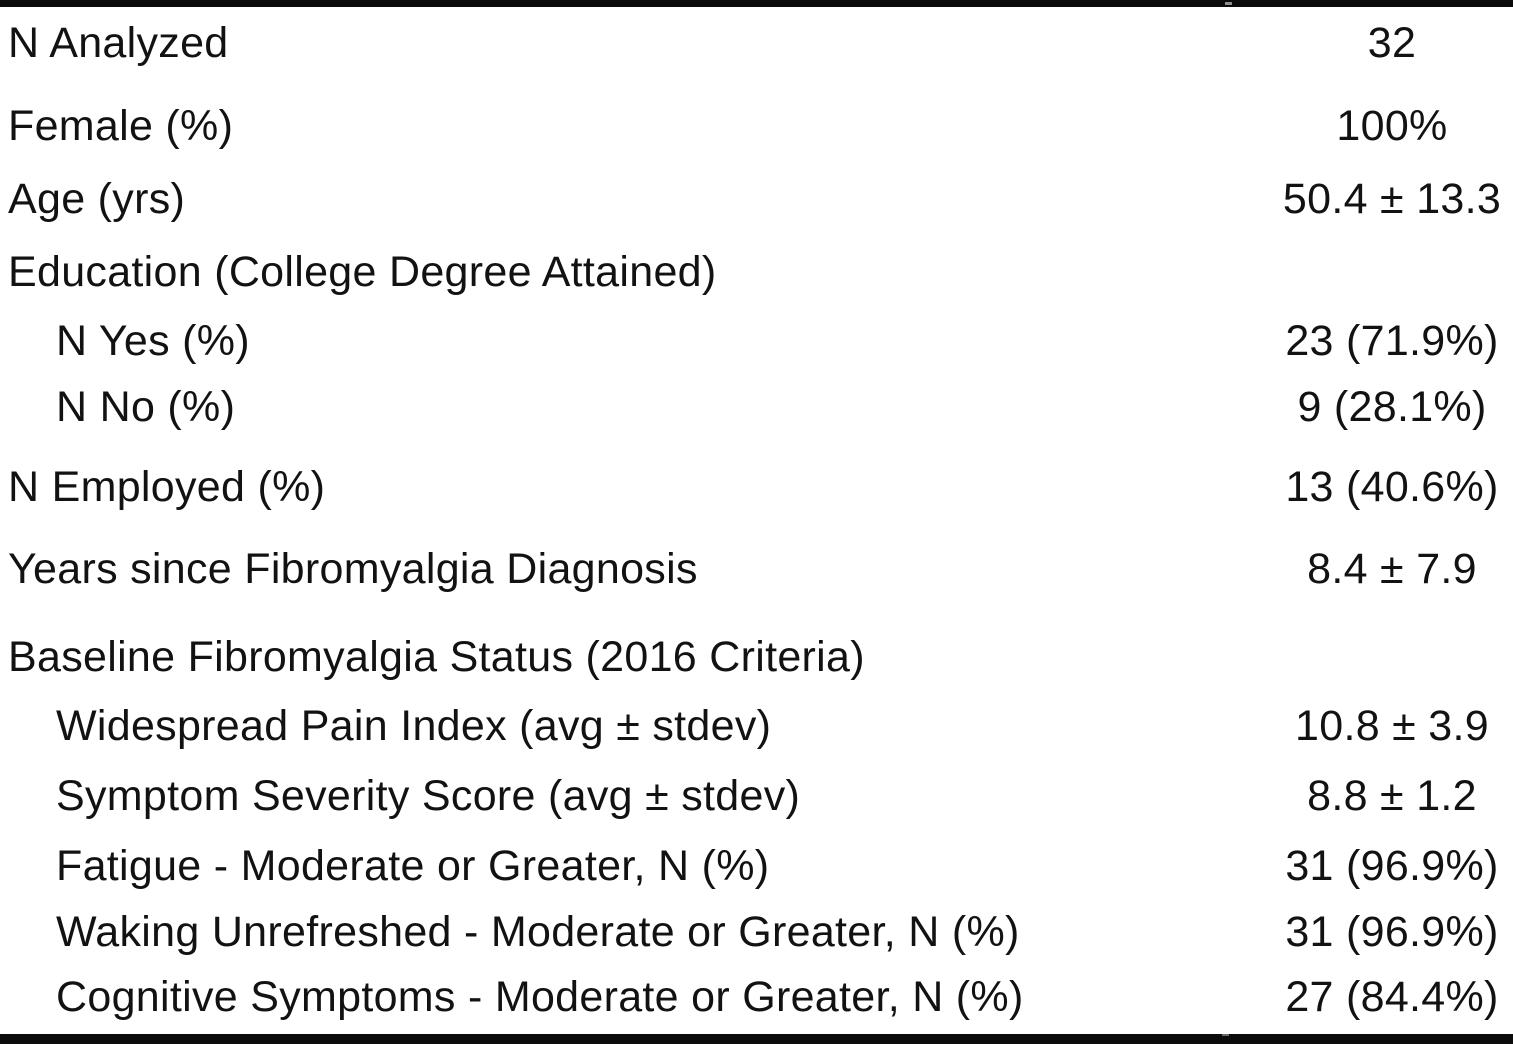 This screenshot has width=1513, height=1046. Describe the element at coordinates (1392, 43) in the screenshot. I see `row-value: 32` at that location.